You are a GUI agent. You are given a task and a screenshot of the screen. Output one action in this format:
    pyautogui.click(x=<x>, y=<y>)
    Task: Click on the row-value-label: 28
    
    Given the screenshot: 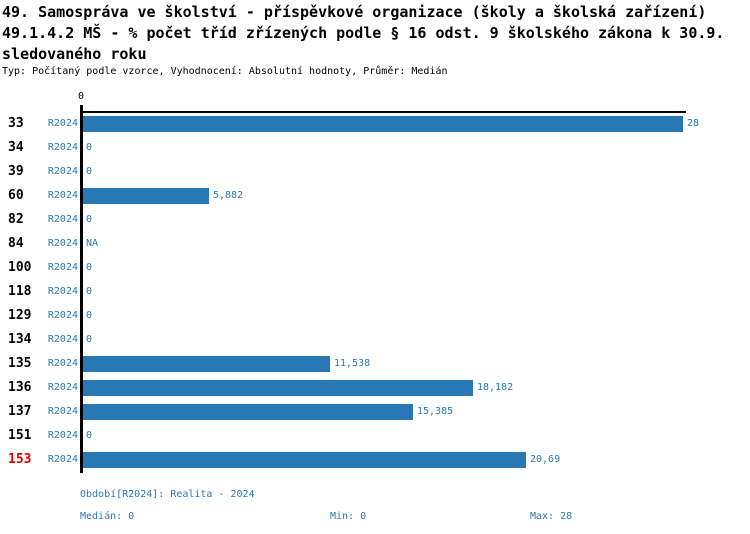 What is the action you would take?
    pyautogui.click(x=693, y=123)
    